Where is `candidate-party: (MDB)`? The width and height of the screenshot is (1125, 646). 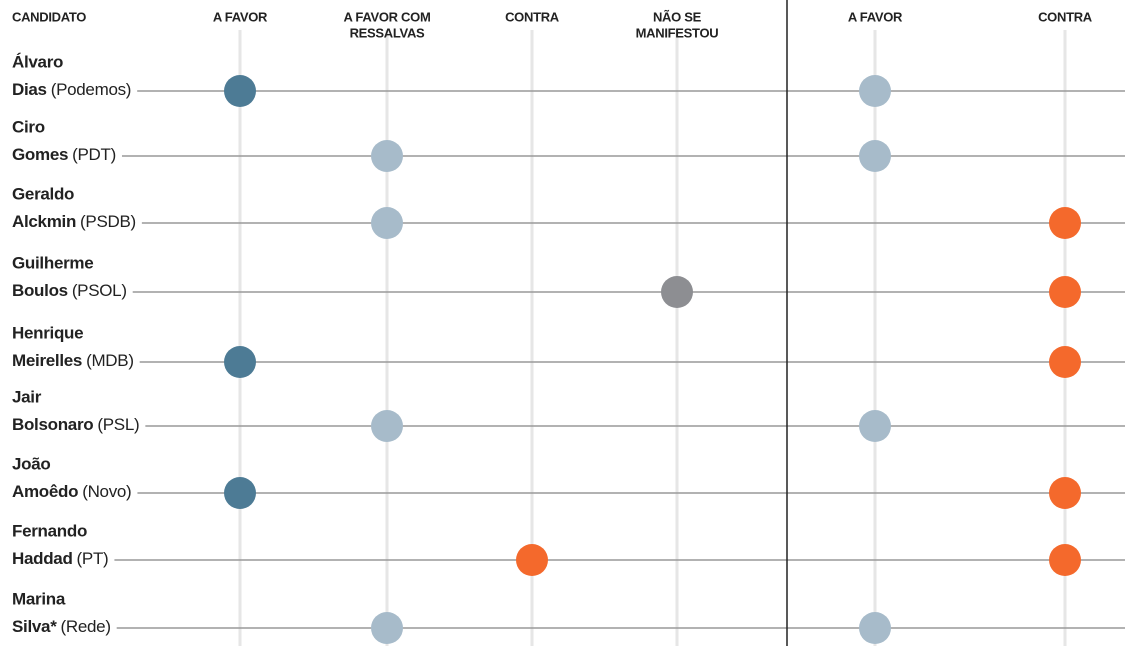
candidate-party: (MDB) is located at coordinates (110, 360).